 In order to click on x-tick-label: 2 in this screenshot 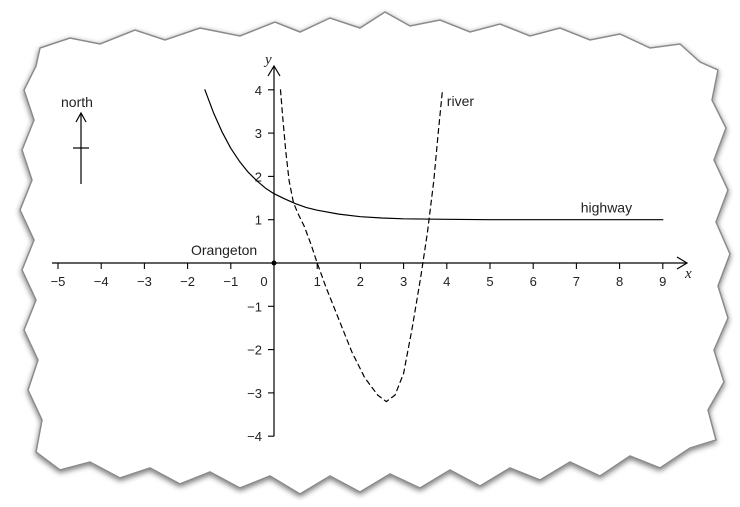, I will do `click(360, 281)`.